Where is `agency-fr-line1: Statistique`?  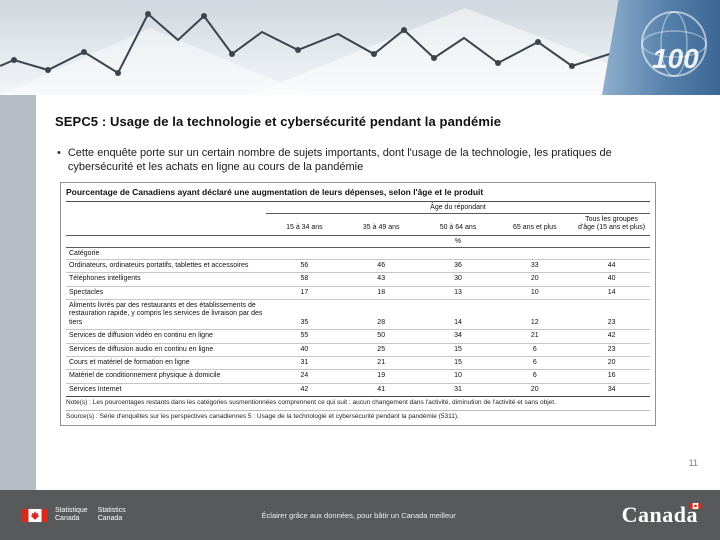 agency-fr-line1: Statistique is located at coordinates (71, 510).